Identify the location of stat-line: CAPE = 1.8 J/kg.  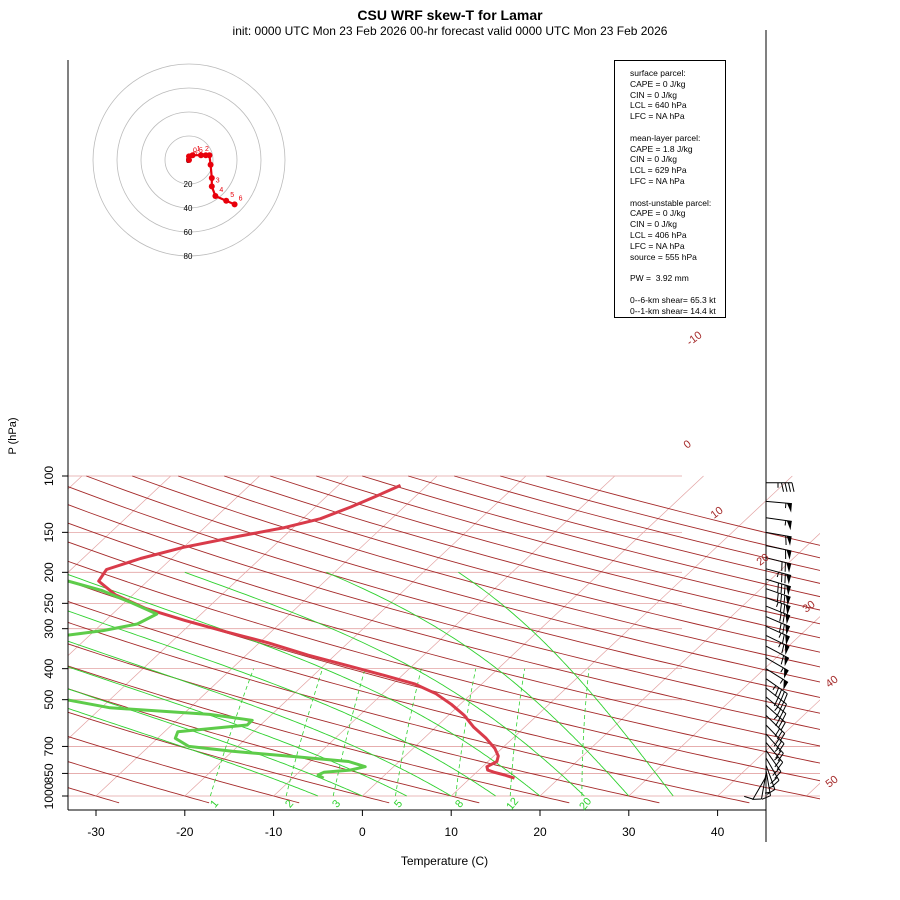
(661, 148).